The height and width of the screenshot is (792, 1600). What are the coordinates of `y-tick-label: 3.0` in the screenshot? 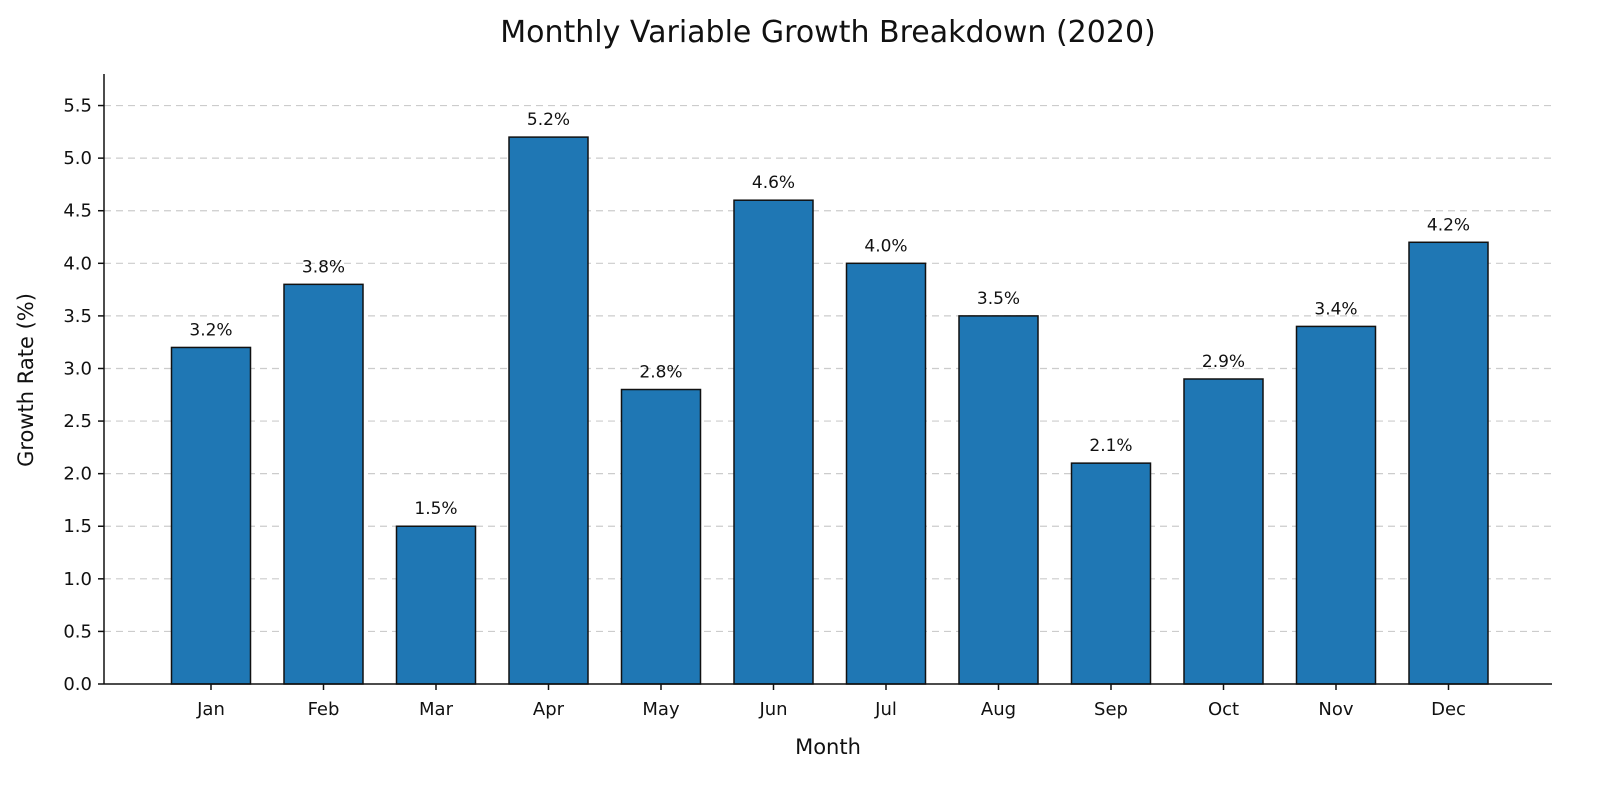 It's located at (77, 368).